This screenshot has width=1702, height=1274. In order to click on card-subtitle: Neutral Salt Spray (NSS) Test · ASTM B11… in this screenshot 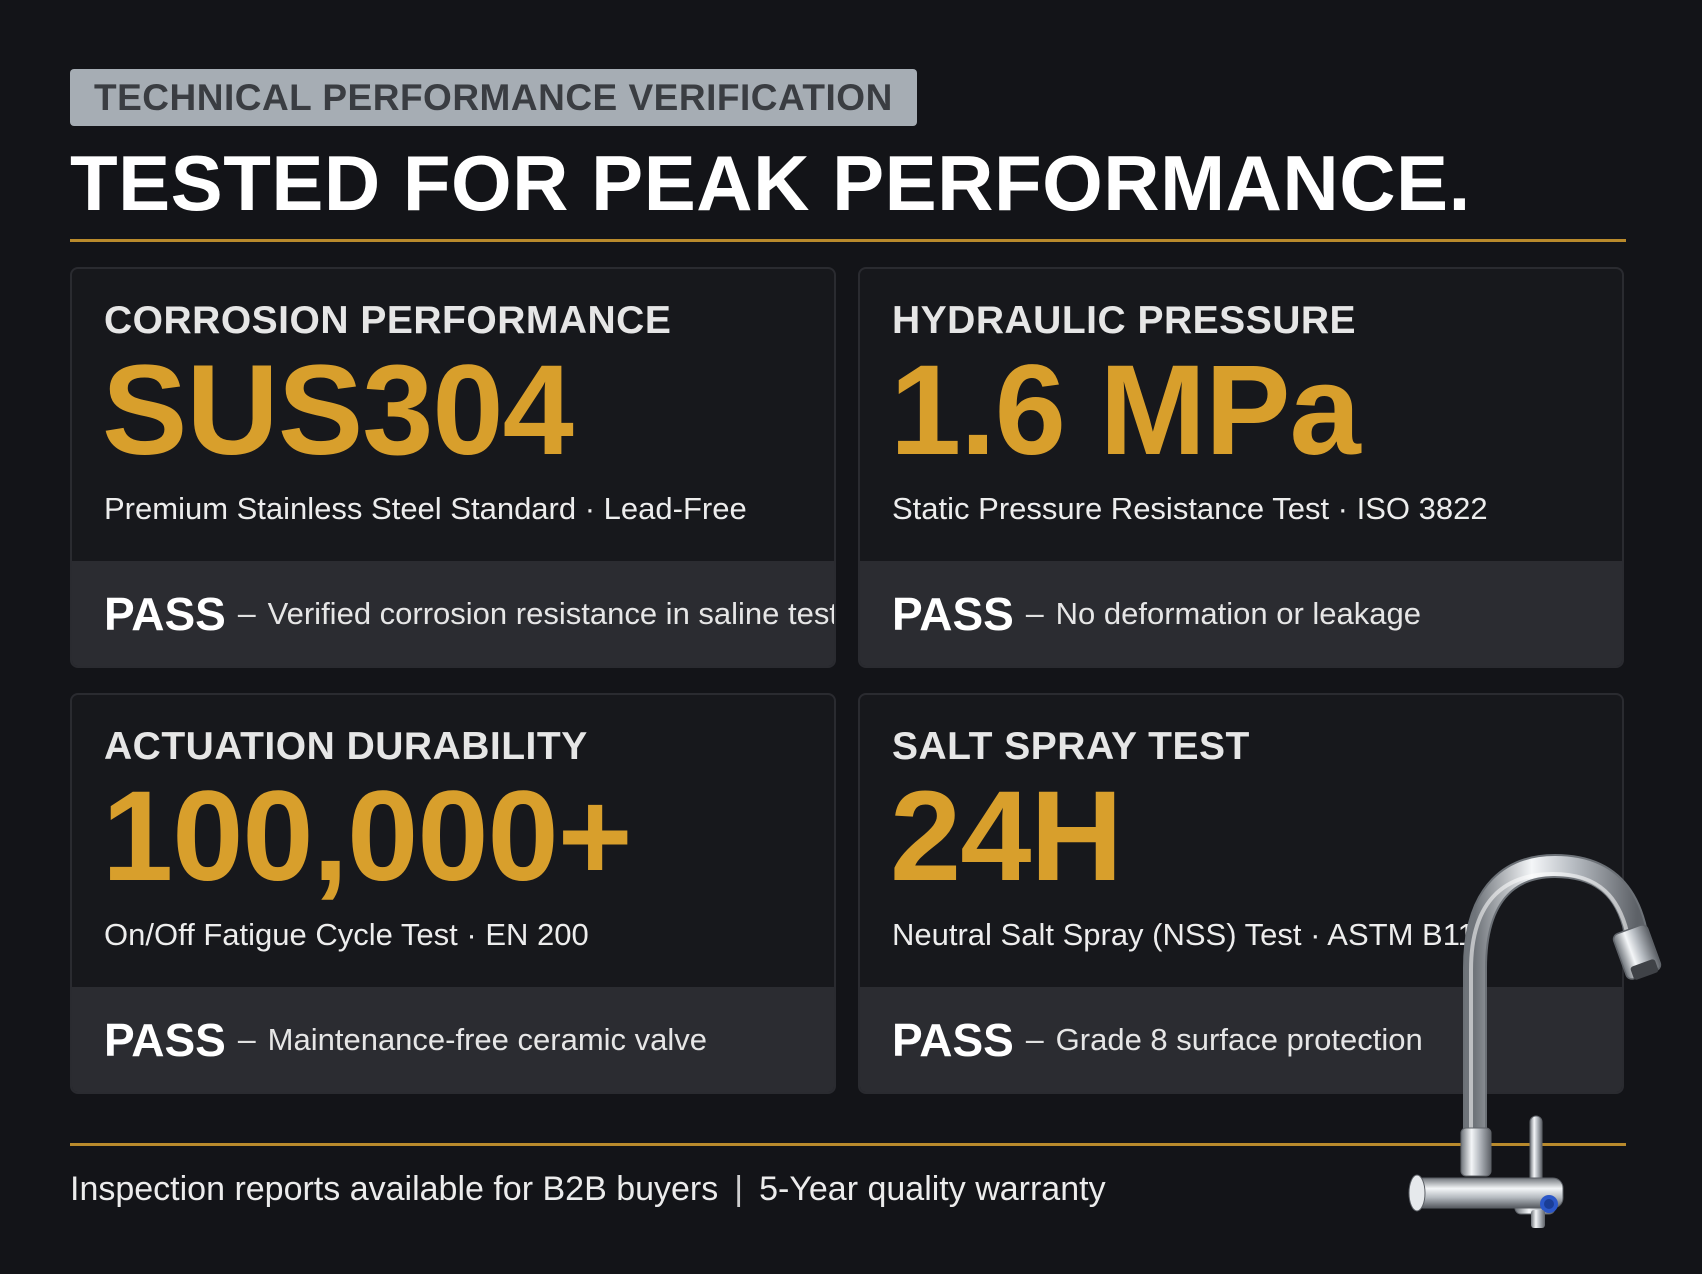, I will do `click(1192, 934)`.